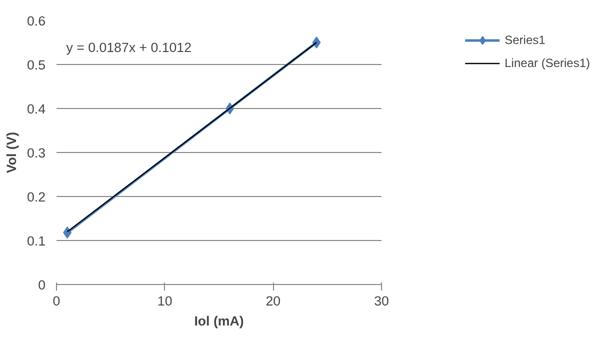 The width and height of the screenshot is (601, 361). What do you see at coordinates (381, 301) in the screenshot?
I see `x-tick-label: 30` at bounding box center [381, 301].